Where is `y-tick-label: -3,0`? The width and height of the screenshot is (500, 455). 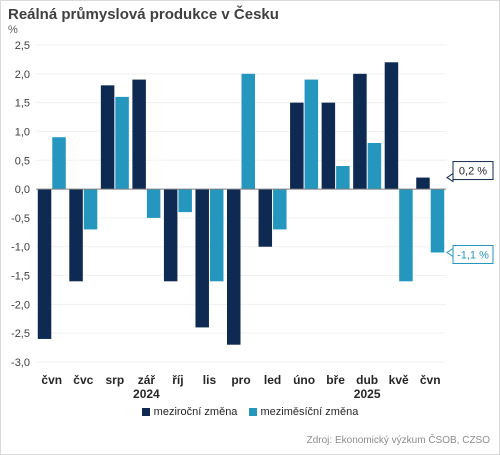 y-tick-label: -3,0 is located at coordinates (20, 363).